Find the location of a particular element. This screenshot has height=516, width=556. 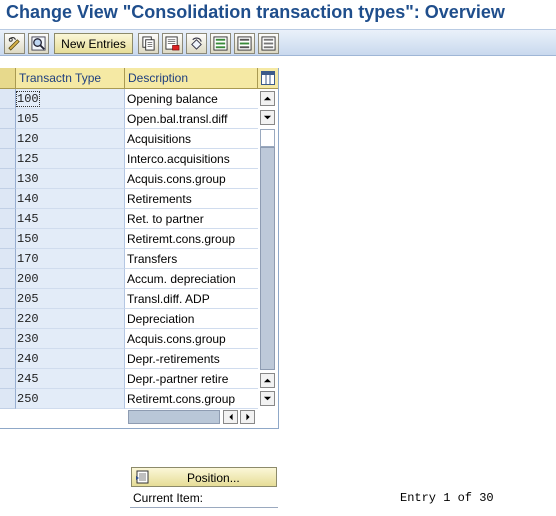

table-settings-icon is located at coordinates (268, 78).